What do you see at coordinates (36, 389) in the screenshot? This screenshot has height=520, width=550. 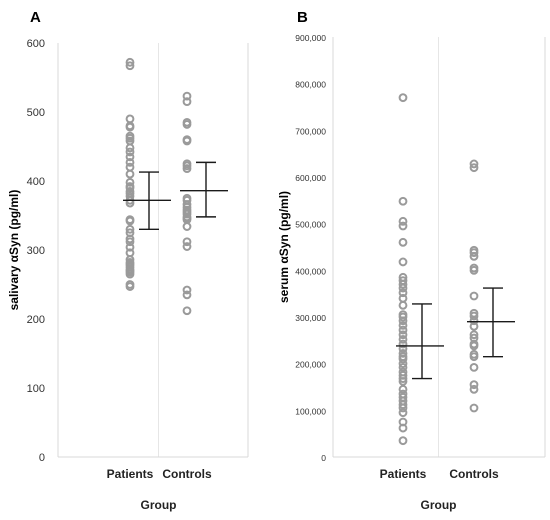 I see `panel-a-y-tick-label: 100` at bounding box center [36, 389].